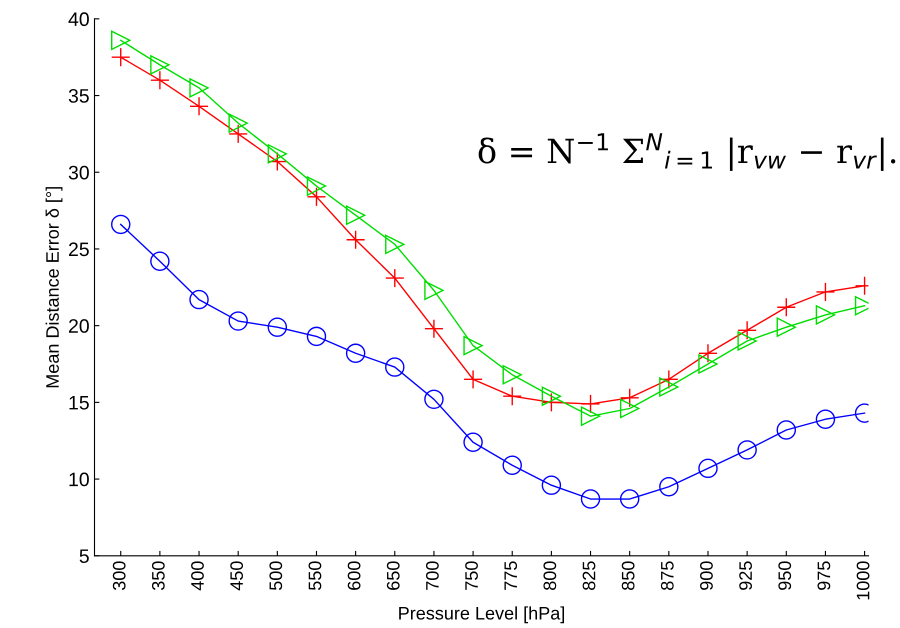  I want to click on y-tick-label: 35, so click(78, 96).